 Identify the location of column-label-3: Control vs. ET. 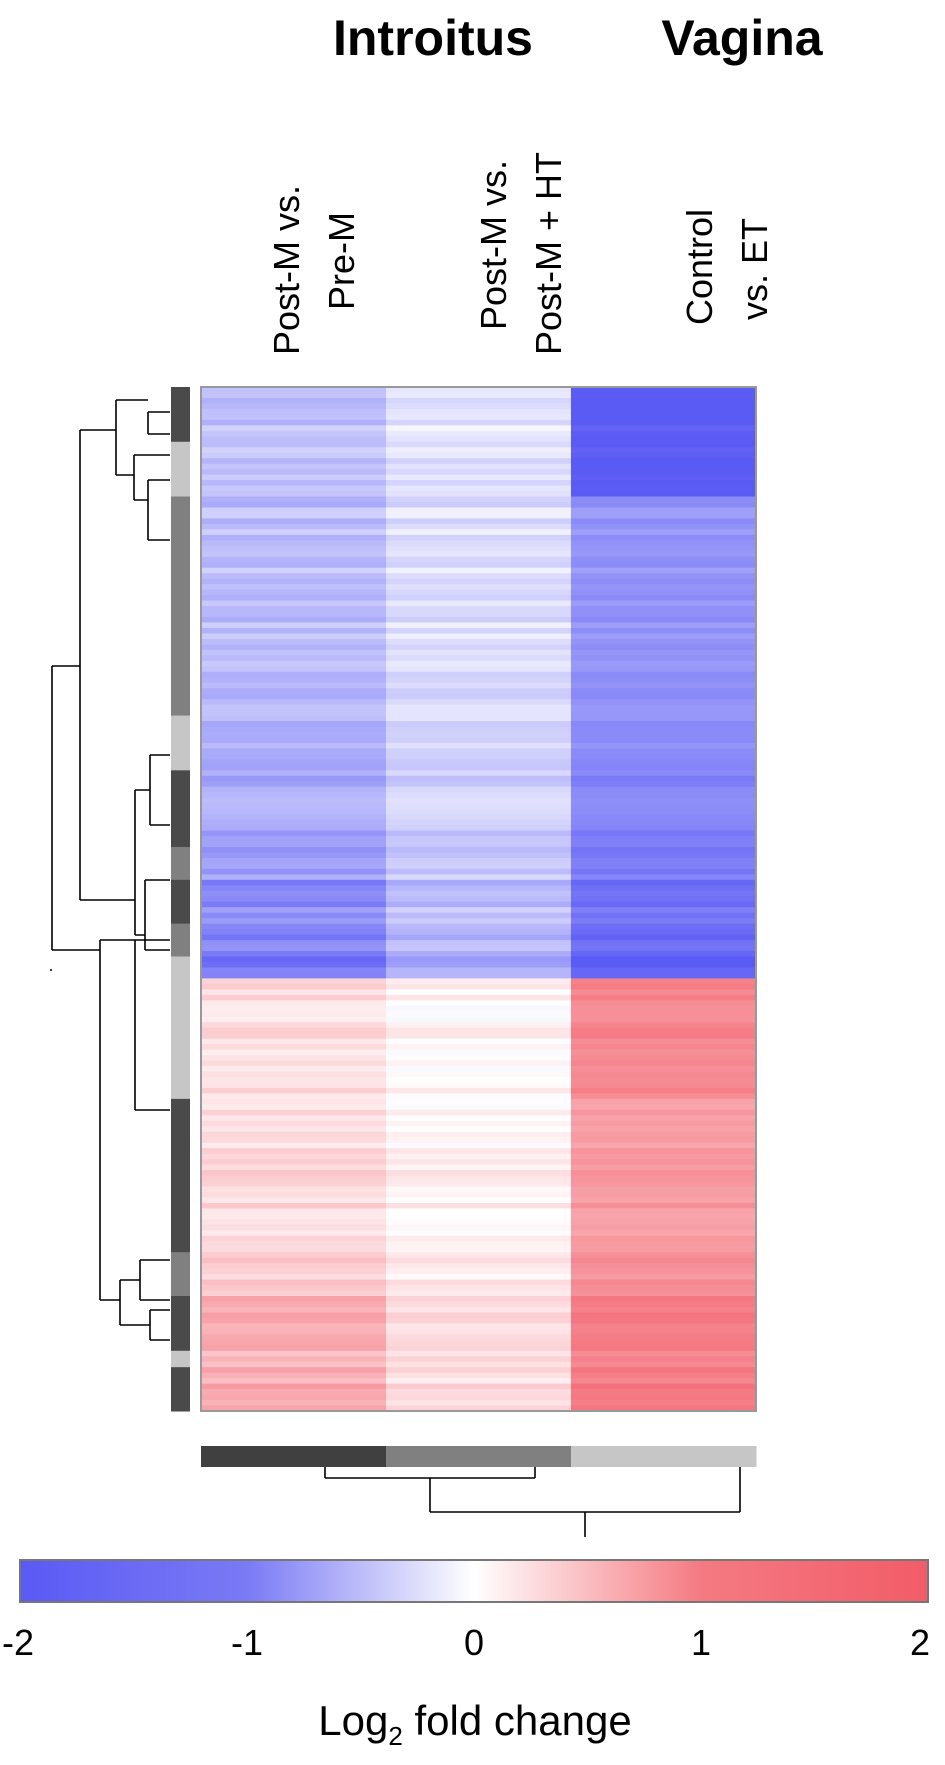
(727, 267).